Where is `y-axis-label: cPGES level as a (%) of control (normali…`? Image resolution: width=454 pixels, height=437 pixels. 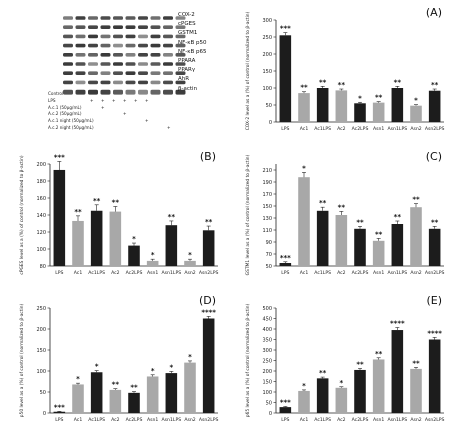
y-axis-label: cPGES level as a (%) of control (normali… is located at coordinates (22, 214).